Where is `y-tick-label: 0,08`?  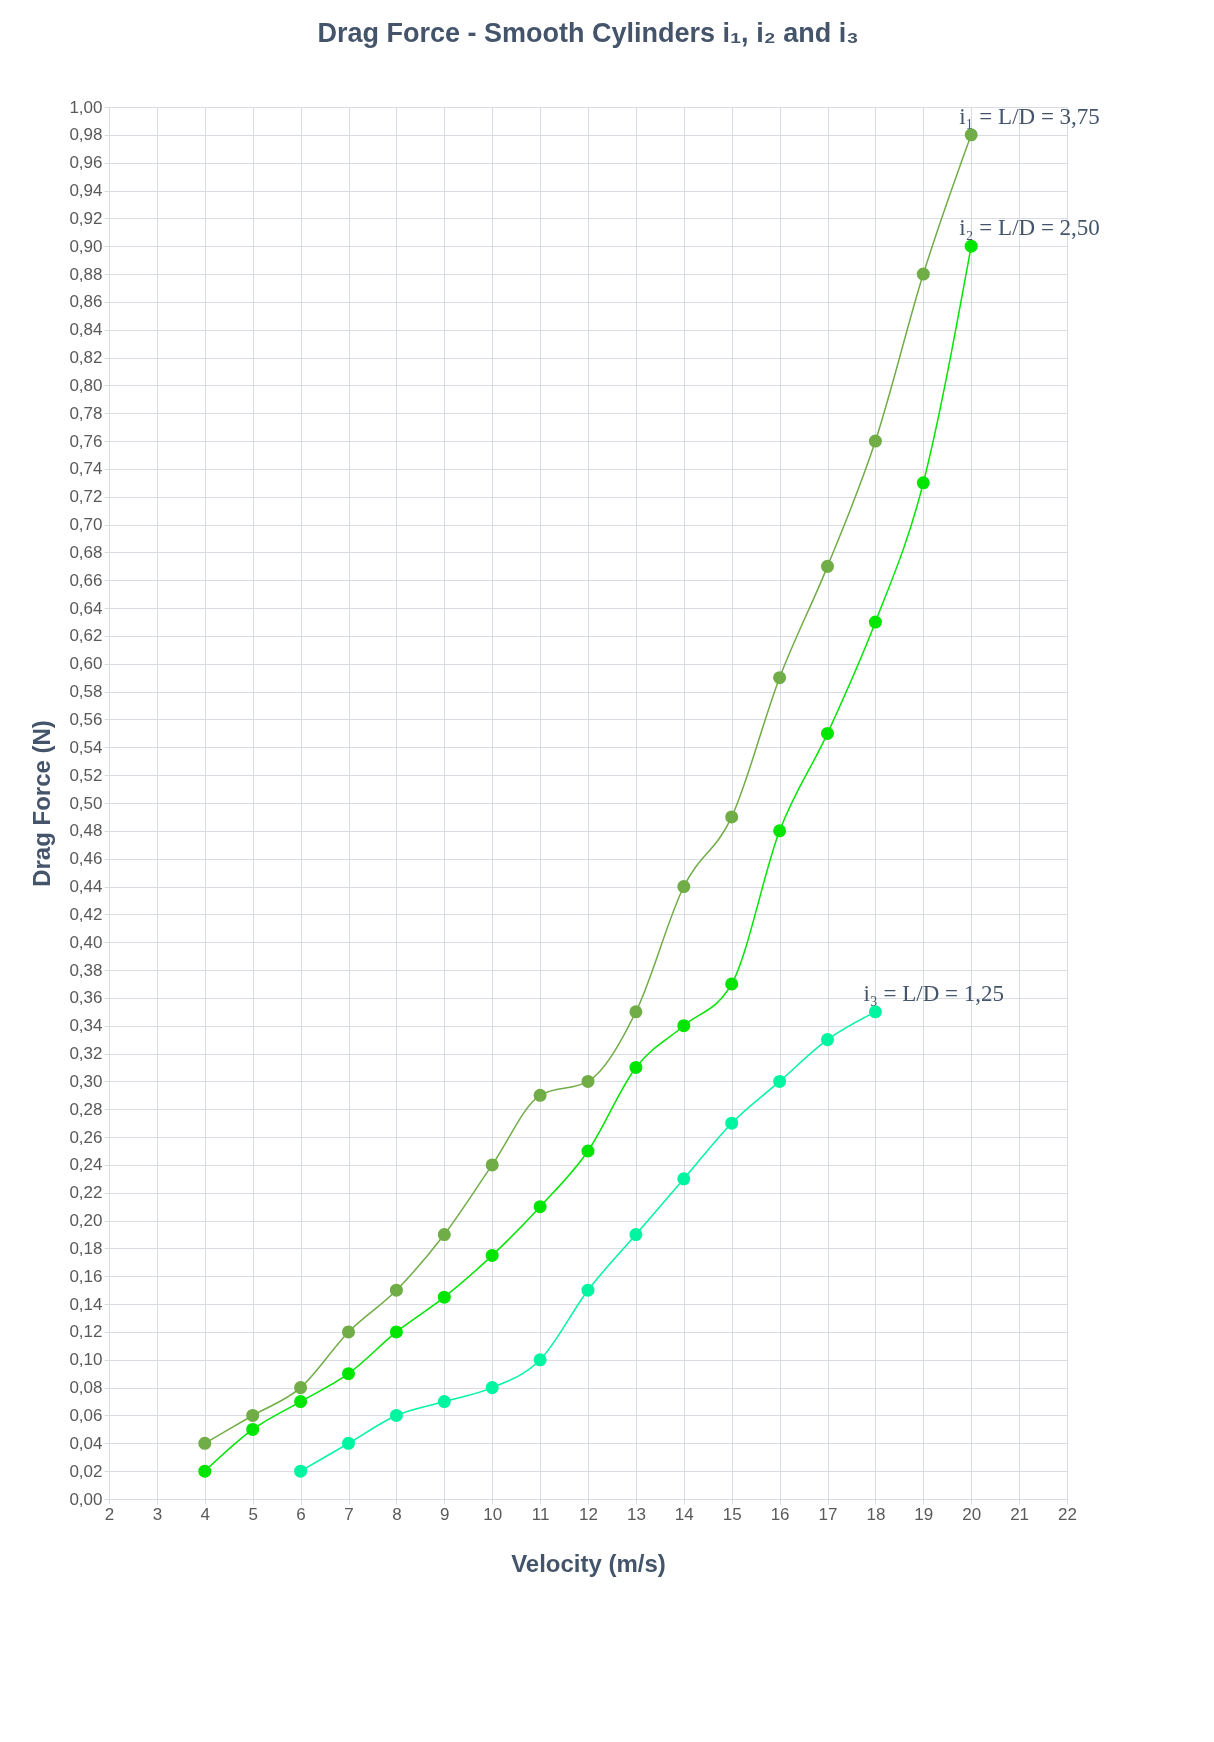
y-tick-label: 0,08 is located at coordinates (86, 1388).